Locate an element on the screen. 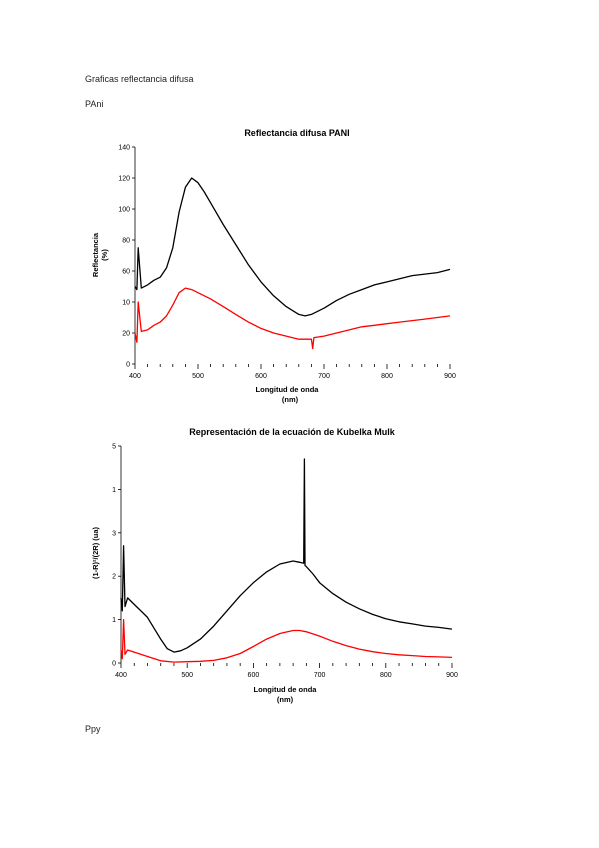 The height and width of the screenshot is (848, 599). chart2-series is located at coordinates (286, 560).